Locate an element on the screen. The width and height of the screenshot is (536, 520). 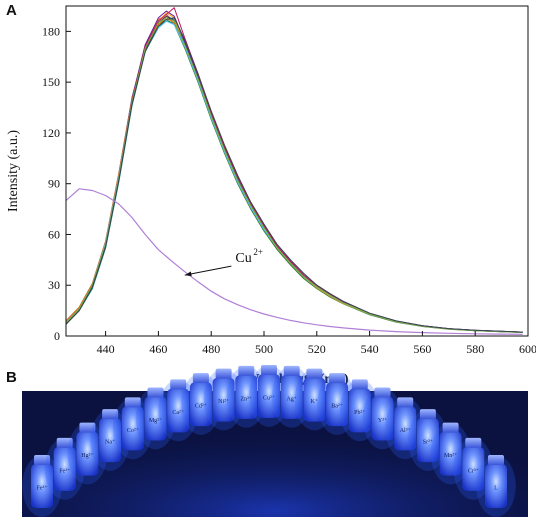
vial-label: Cr³⁺ is located at coordinates (473, 470).